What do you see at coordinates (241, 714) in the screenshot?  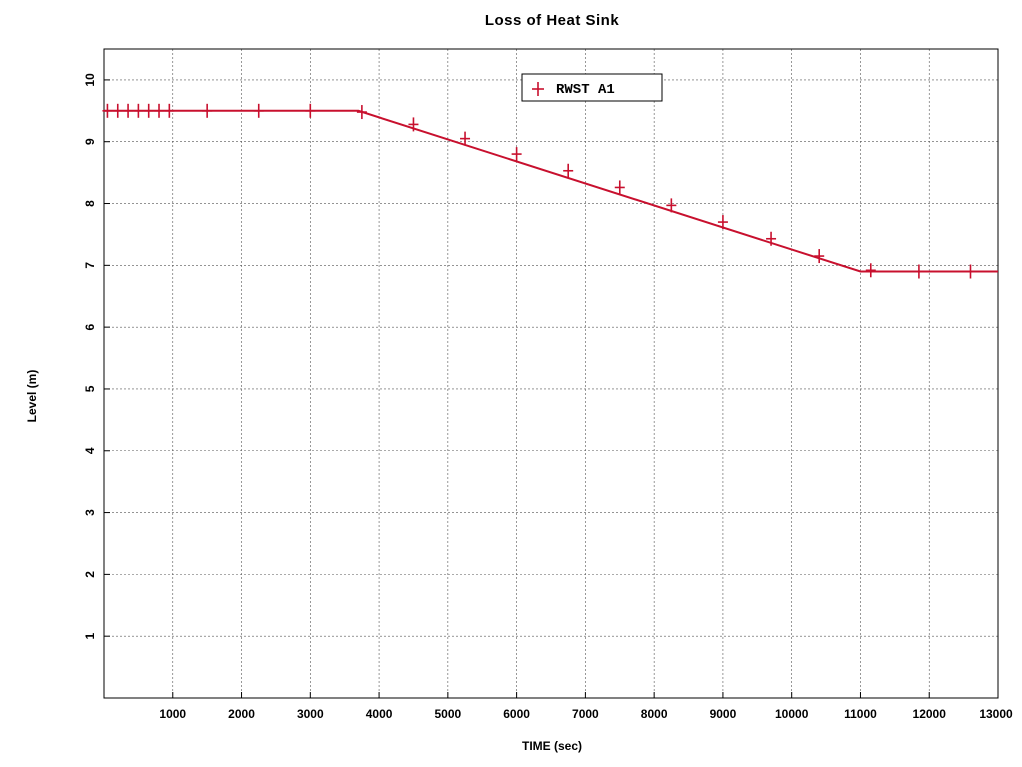 I see `x-tick-label: 2000` at bounding box center [241, 714].